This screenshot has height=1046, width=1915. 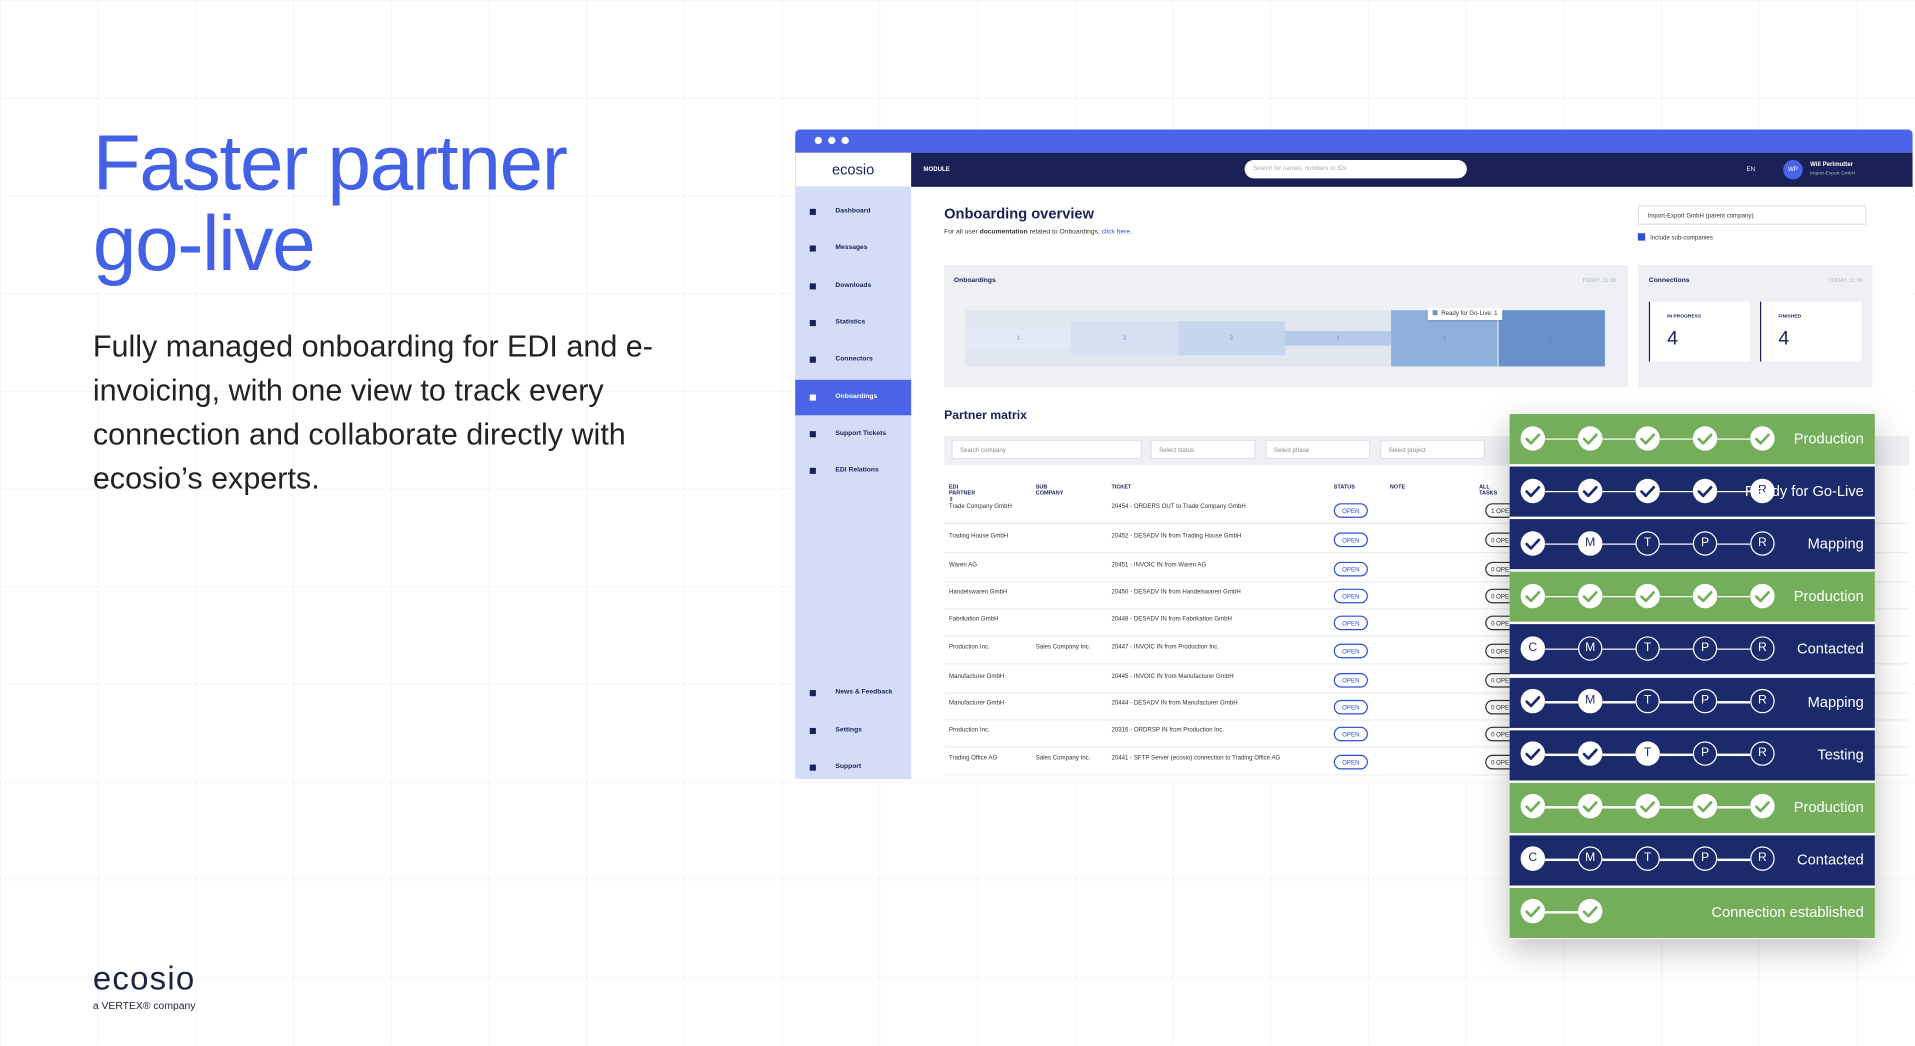 What do you see at coordinates (1598, 280) in the screenshot?
I see `timestamp: TODAY, 11:09` at bounding box center [1598, 280].